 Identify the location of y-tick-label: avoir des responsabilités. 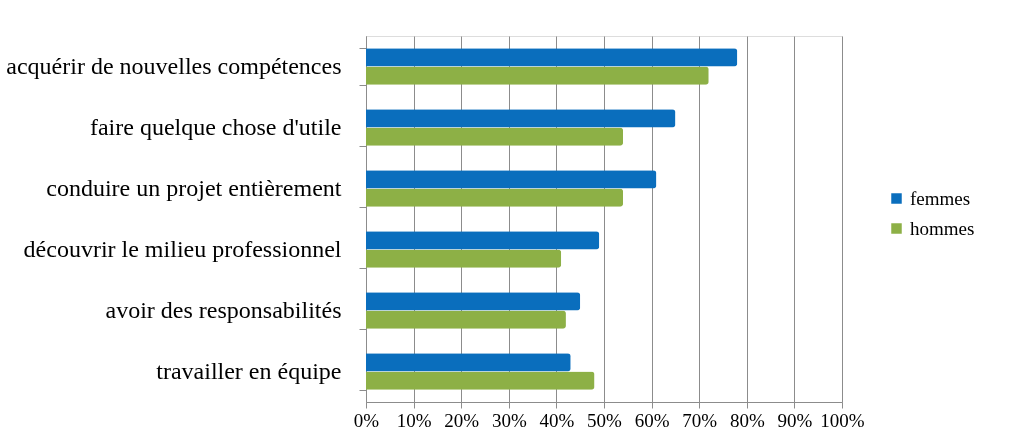
(223, 310).